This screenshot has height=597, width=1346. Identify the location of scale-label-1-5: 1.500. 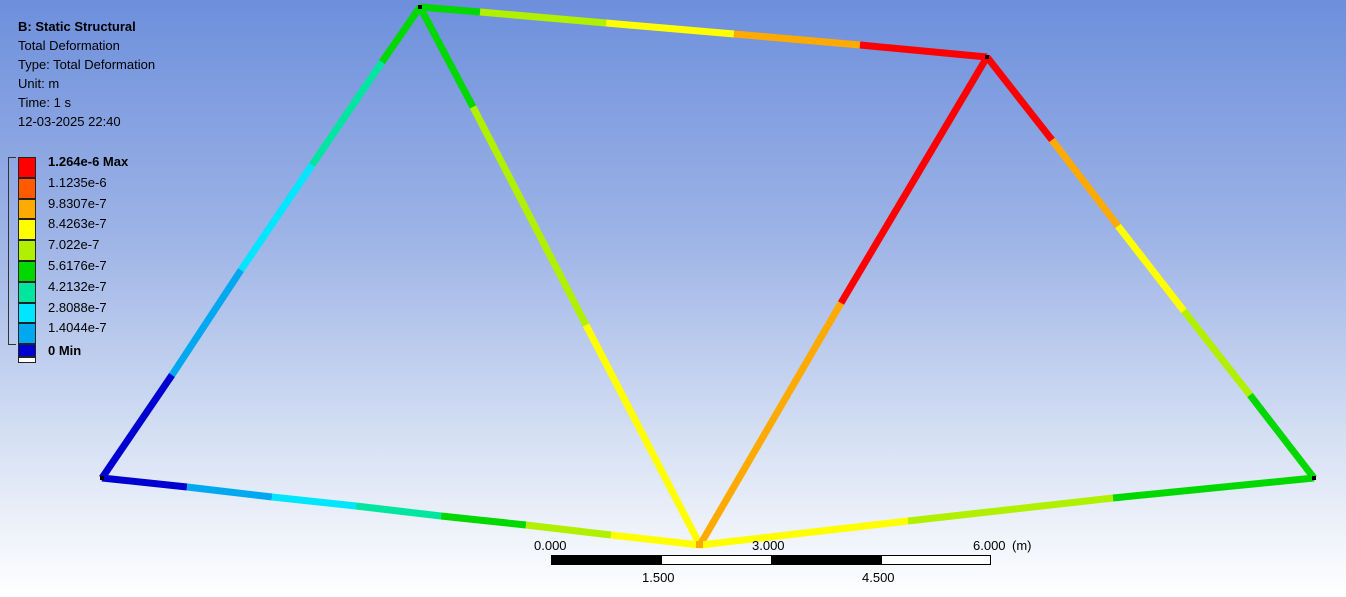
(658, 577).